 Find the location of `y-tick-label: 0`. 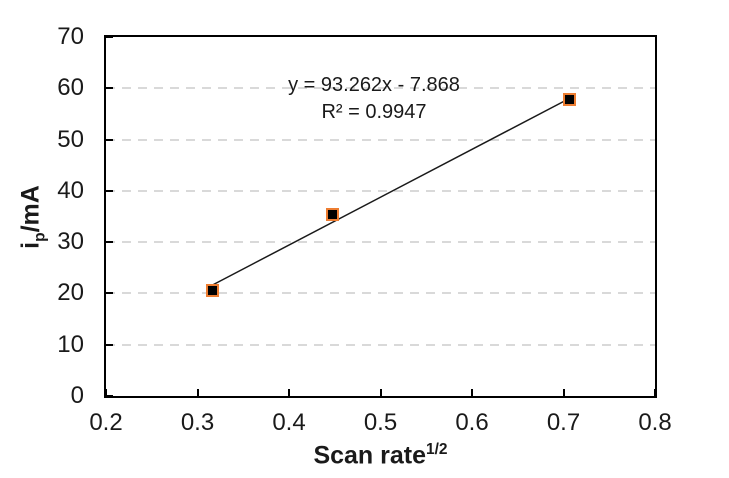

y-tick-label: 0 is located at coordinates (77, 395).